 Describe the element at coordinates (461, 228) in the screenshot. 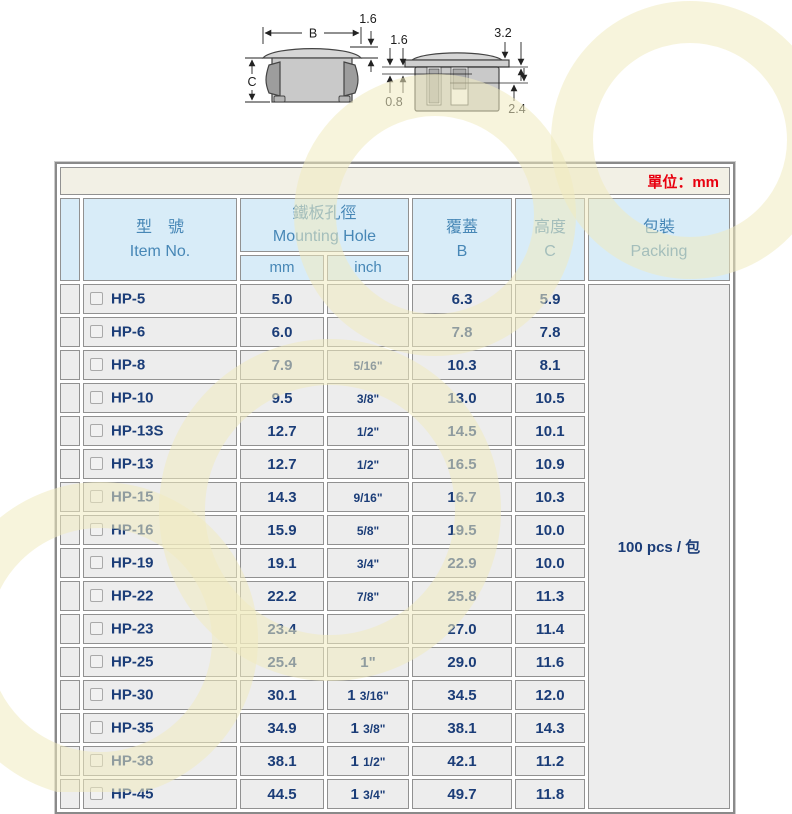

I see `header-cover-zh: 覆蓋` at that location.